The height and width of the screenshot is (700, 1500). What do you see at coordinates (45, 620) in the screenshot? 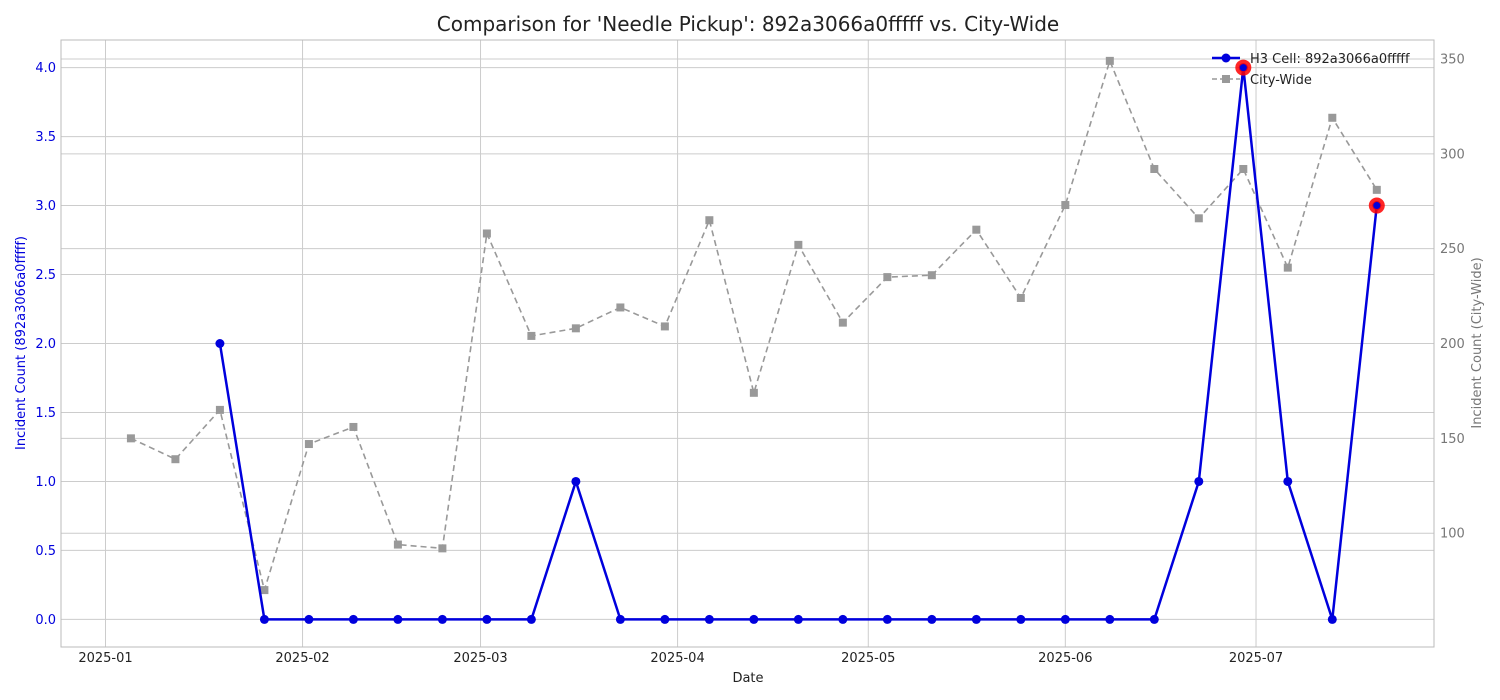
I see `y-left-tick-label: 0.0` at bounding box center [45, 620].